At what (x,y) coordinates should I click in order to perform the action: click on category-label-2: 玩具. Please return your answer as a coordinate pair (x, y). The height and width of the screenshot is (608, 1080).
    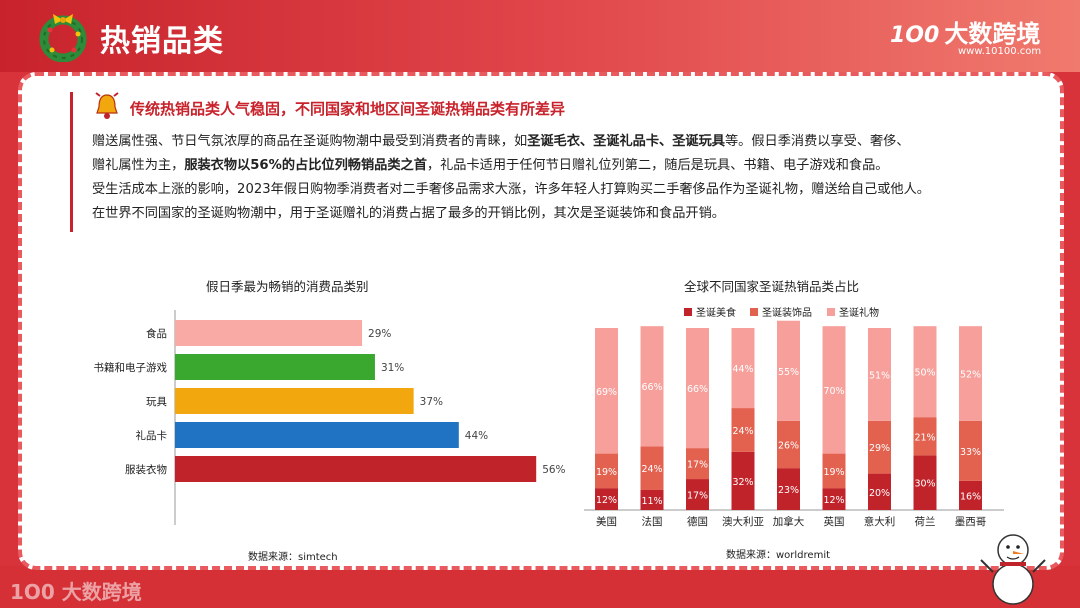
    Looking at the image, I should click on (156, 402).